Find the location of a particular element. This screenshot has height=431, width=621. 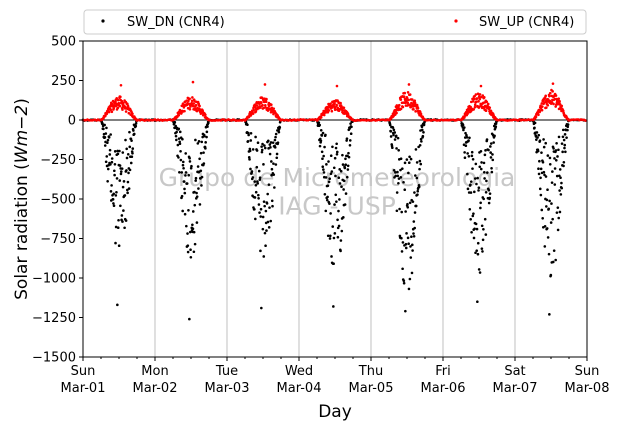

series-sw-up is located at coordinates (334, 101).